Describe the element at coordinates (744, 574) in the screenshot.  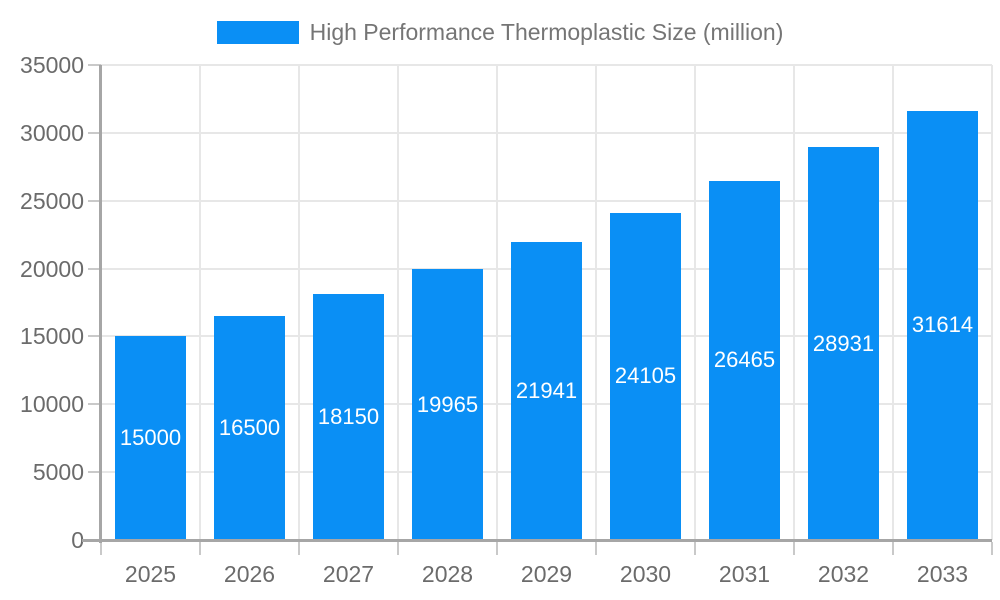
I see `x-tick-label: 2031` at that location.